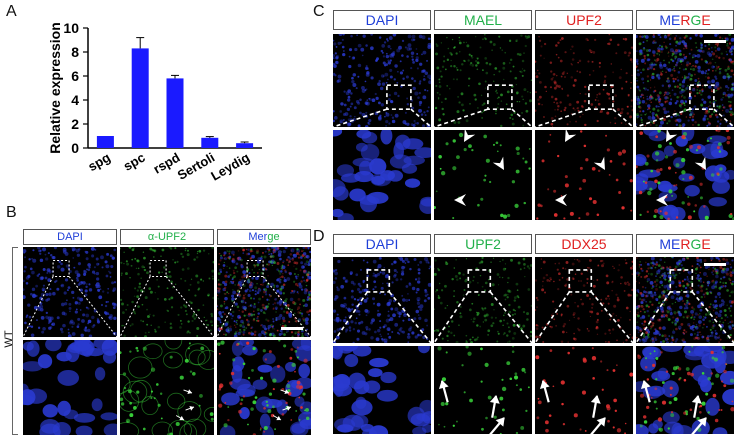 The height and width of the screenshot is (439, 740). Describe the element at coordinates (584, 390) in the screenshot. I see `zoom-red-image` at that location.